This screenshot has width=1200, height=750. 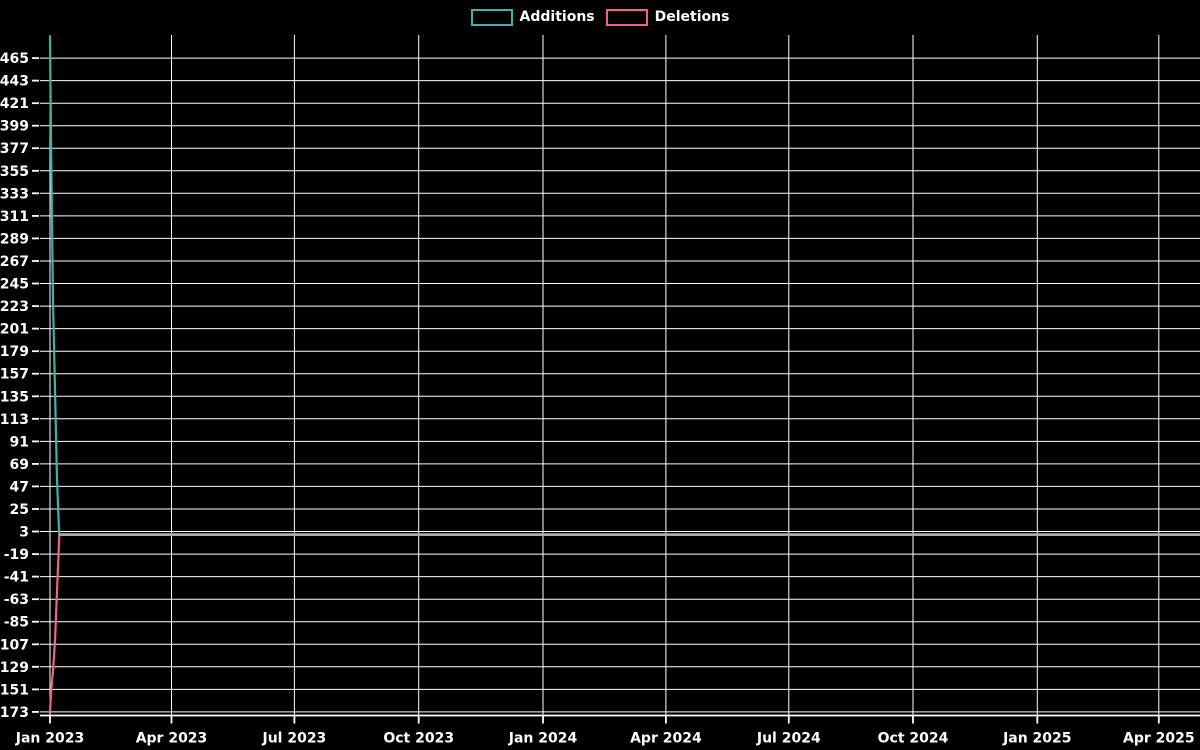 What do you see at coordinates (14, 397) in the screenshot?
I see `y-tick-label: 135` at bounding box center [14, 397].